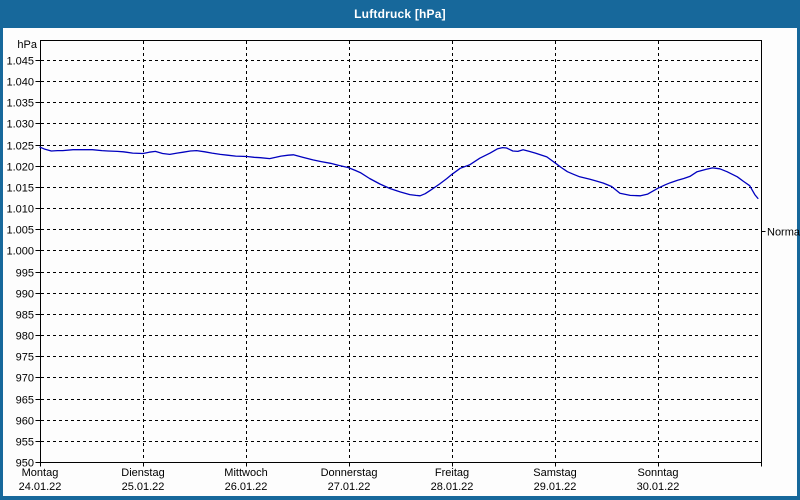  What do you see at coordinates (142, 473) in the screenshot?
I see `svg-text: Dienstag` at bounding box center [142, 473].